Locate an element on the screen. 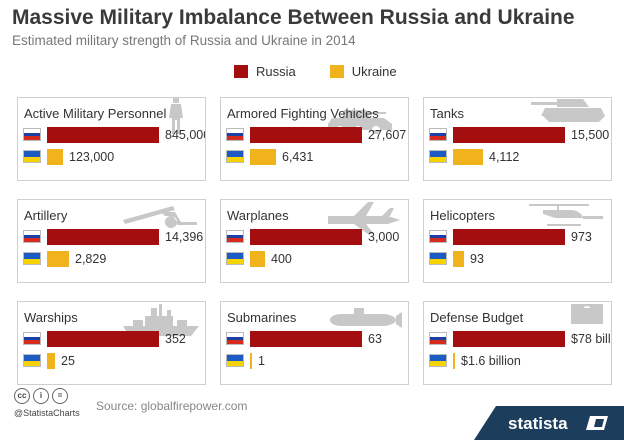 The image size is (624, 440). panel-active-military-personnel: Active Military Personnel 845,000 123,000 is located at coordinates (111, 139).